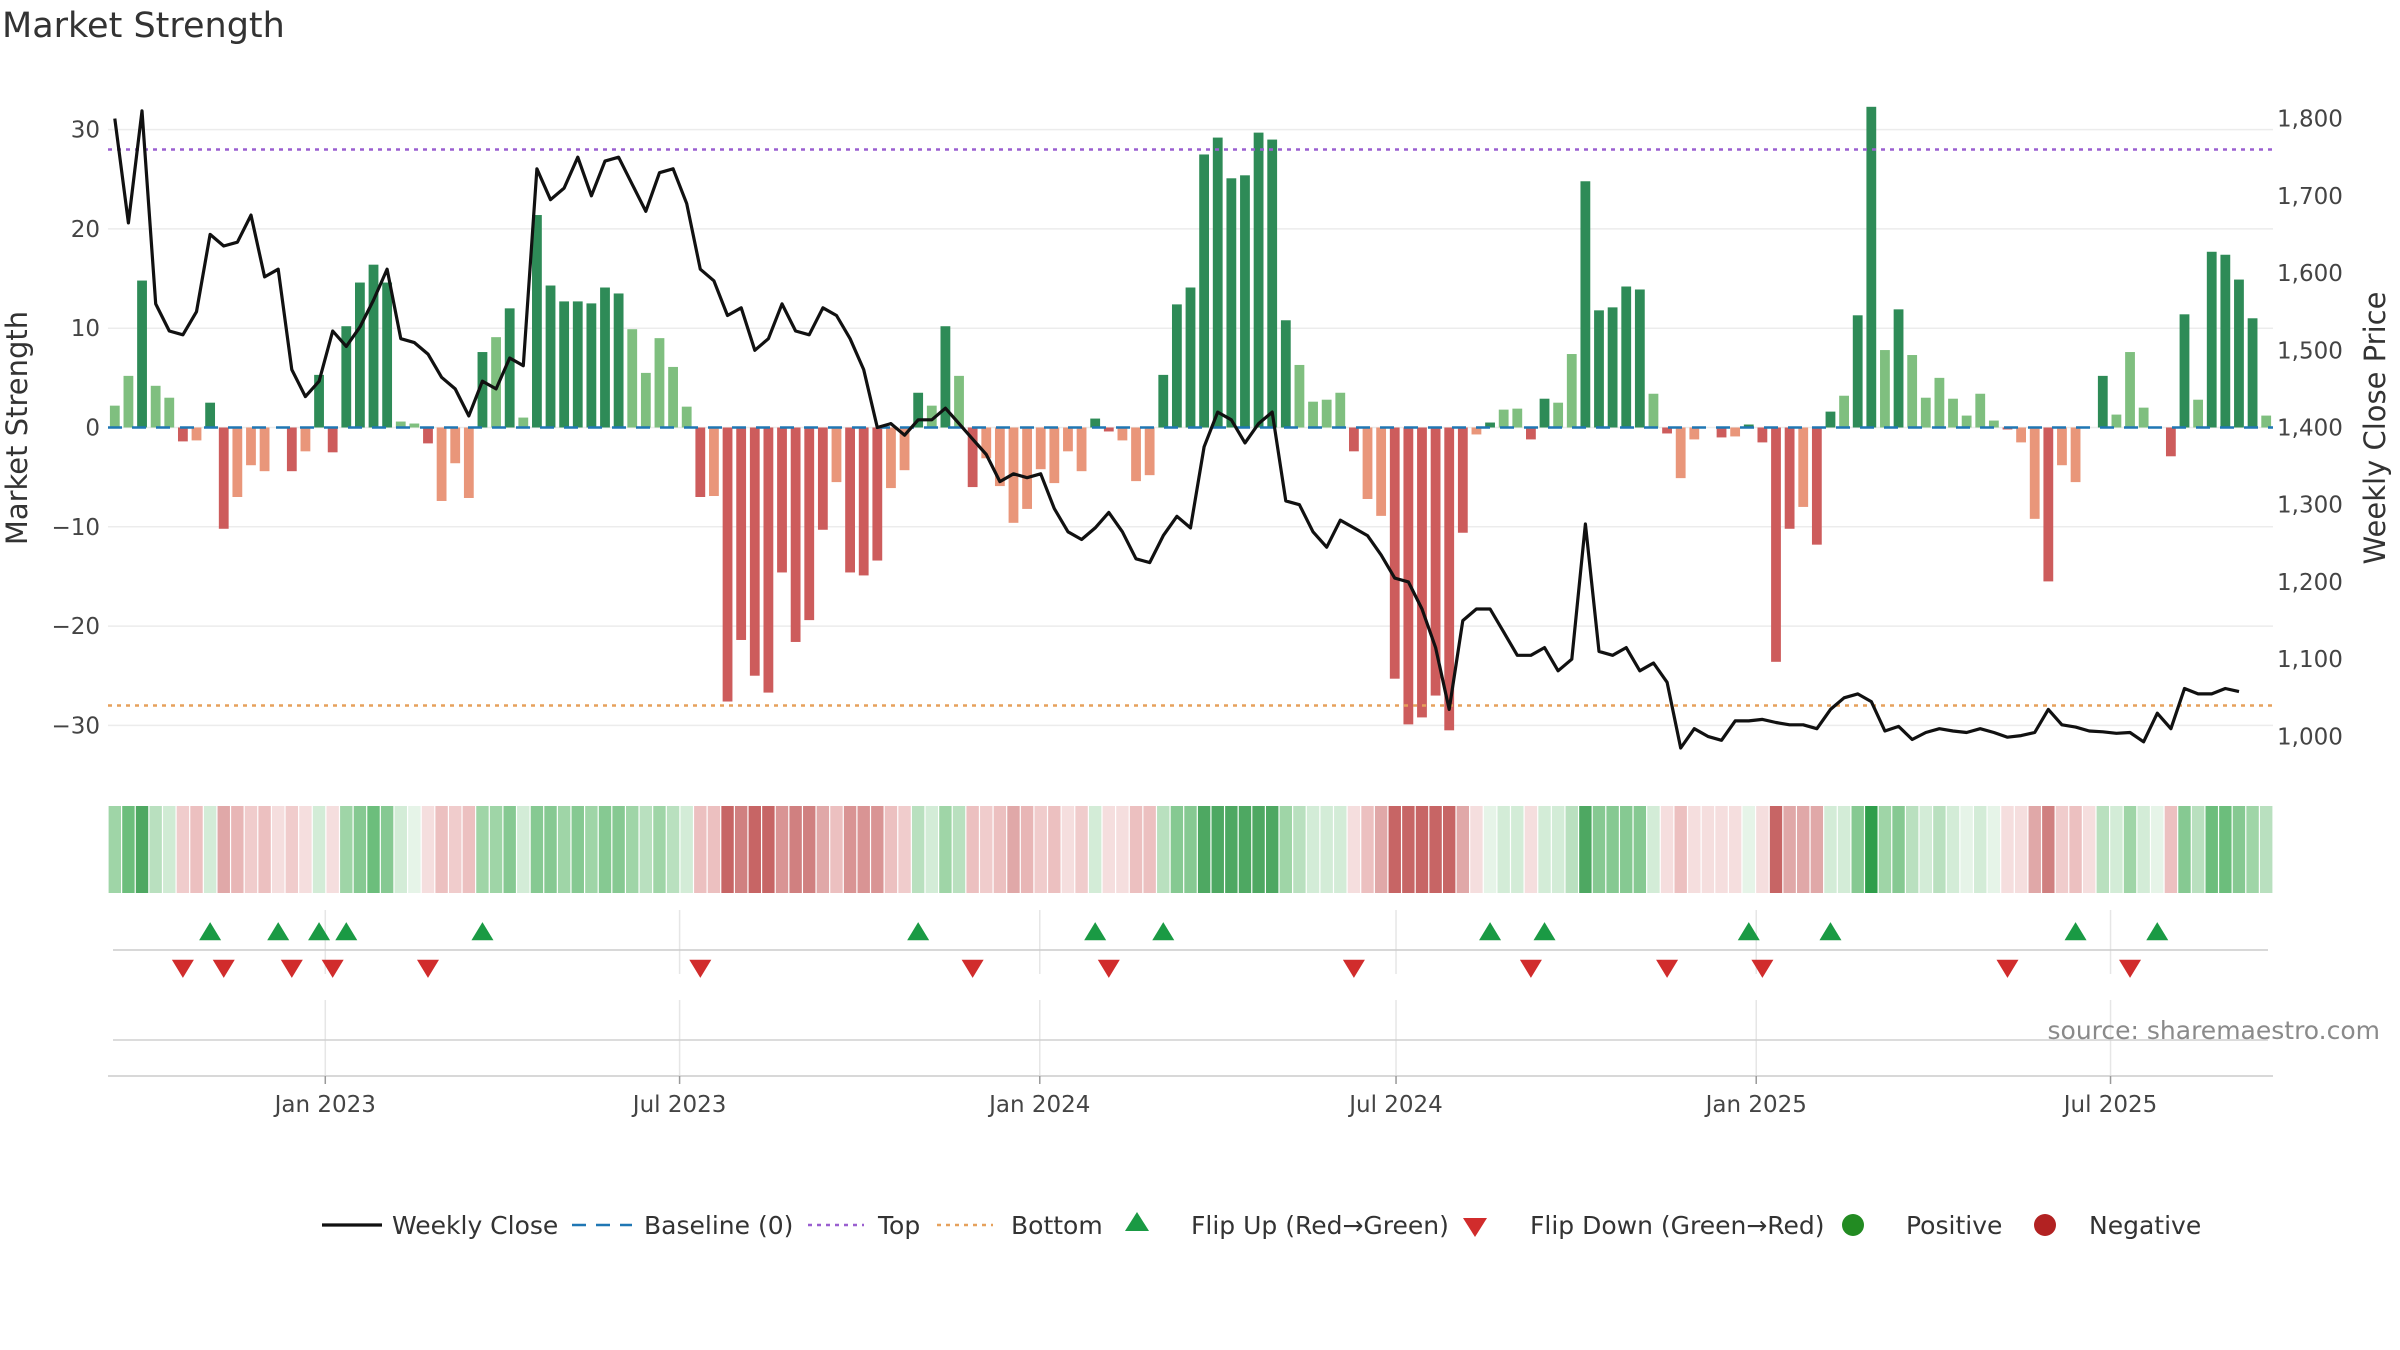  What do you see at coordinates (1190, 849) in the screenshot?
I see `strength-strip` at bounding box center [1190, 849].